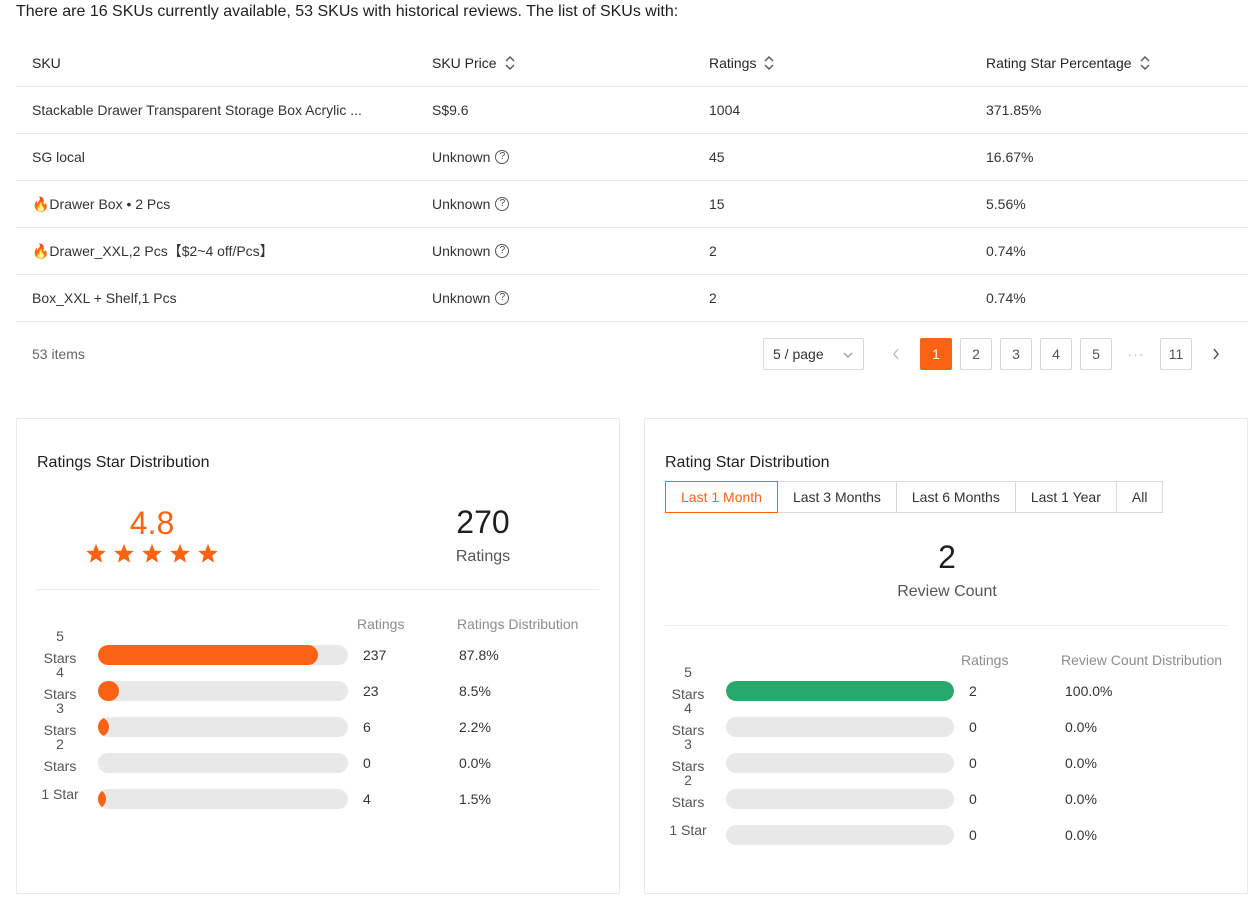 Image resolution: width=1253 pixels, height=905 pixels. Describe the element at coordinates (896, 354) in the screenshot. I see `prev-page-button` at that location.